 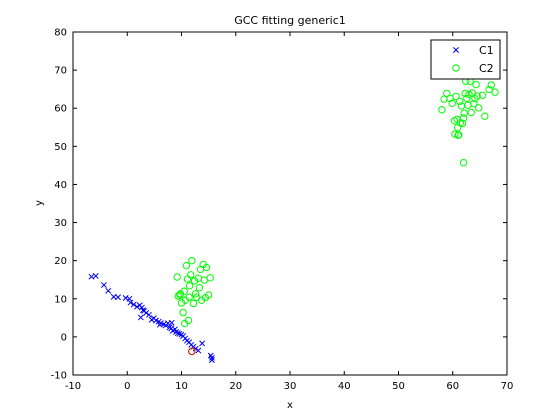 What do you see at coordinates (181, 386) in the screenshot?
I see `x-tick-label: 10` at bounding box center [181, 386].